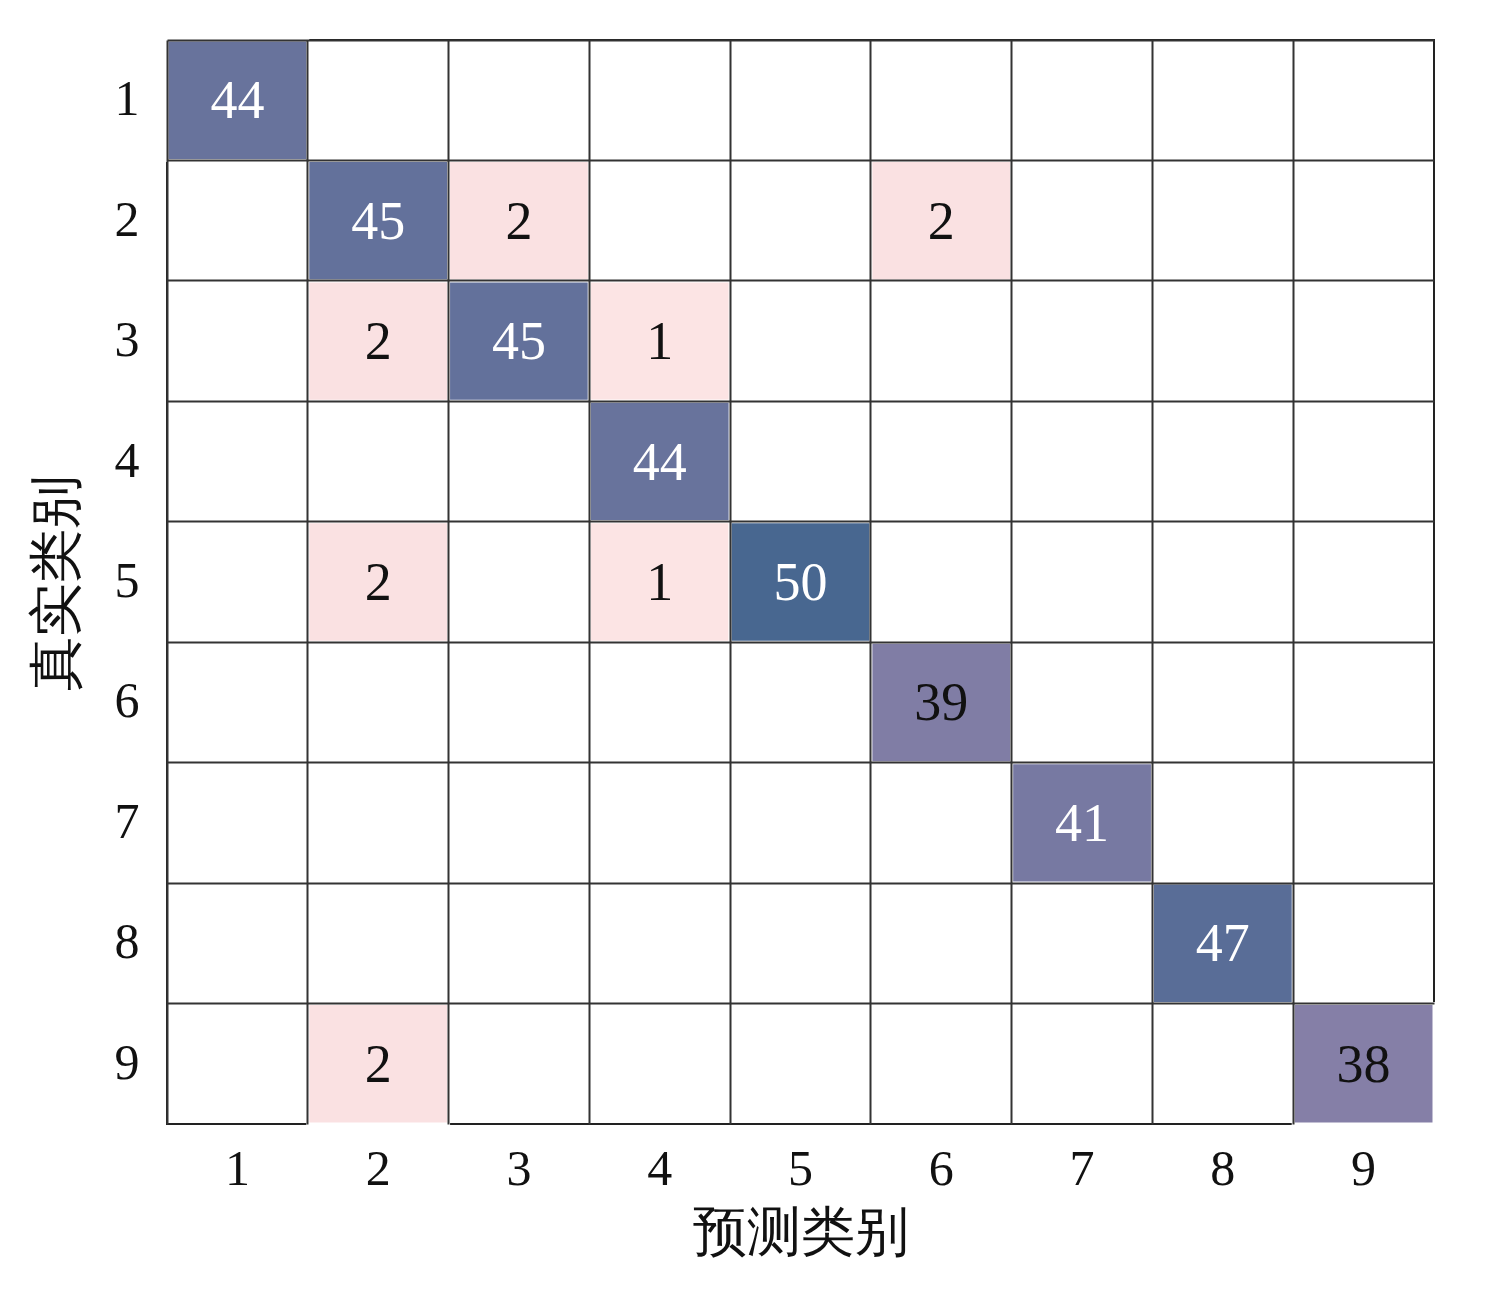 The height and width of the screenshot is (1301, 1490). I want to click on y-tick-label: 6, so click(127, 700).